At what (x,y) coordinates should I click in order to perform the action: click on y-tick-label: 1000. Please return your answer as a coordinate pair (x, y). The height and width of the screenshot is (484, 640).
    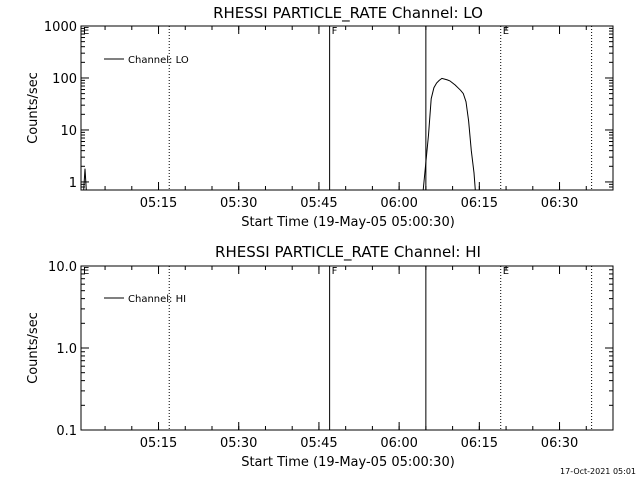
    Looking at the image, I should click on (60, 27).